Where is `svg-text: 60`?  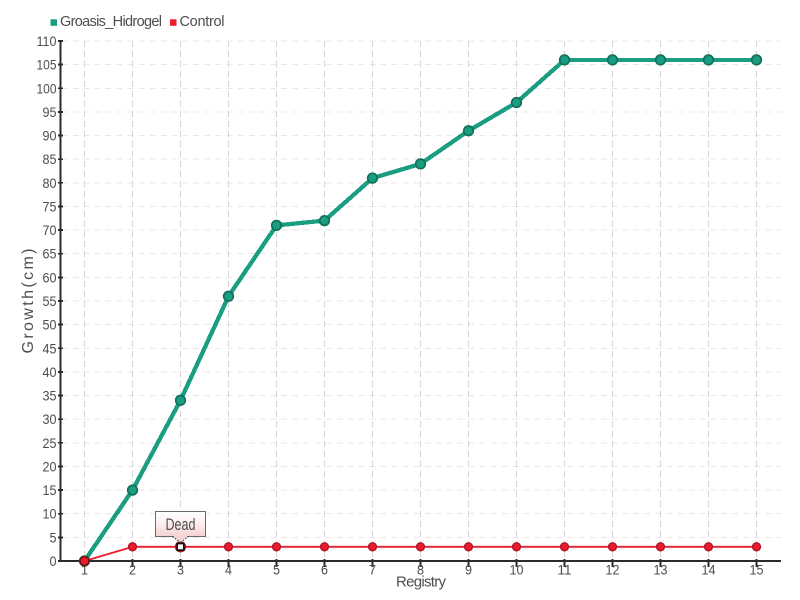
svg-text: 60 is located at coordinates (50, 277).